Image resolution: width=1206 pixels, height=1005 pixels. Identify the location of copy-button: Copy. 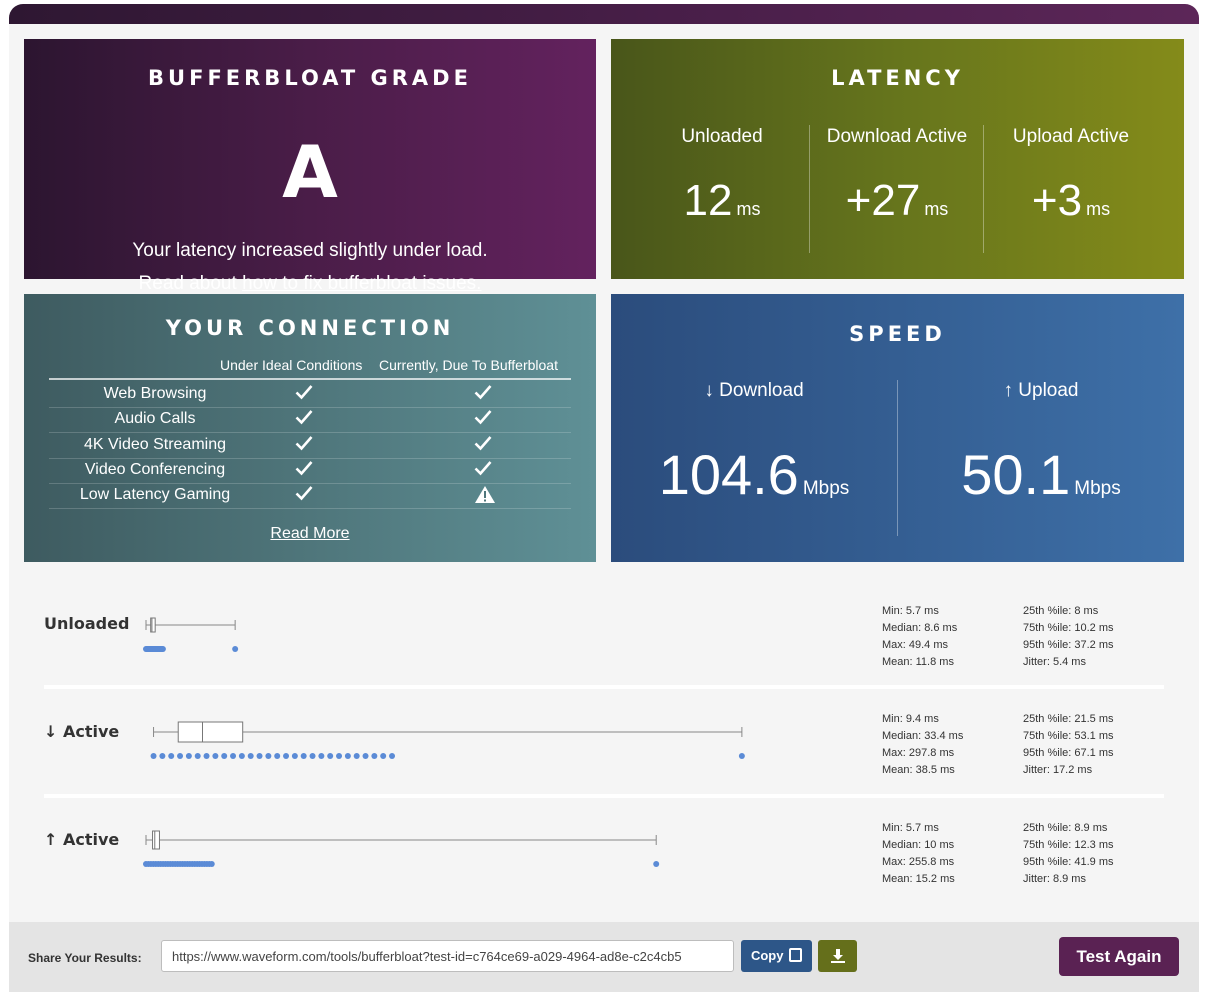
(776, 956).